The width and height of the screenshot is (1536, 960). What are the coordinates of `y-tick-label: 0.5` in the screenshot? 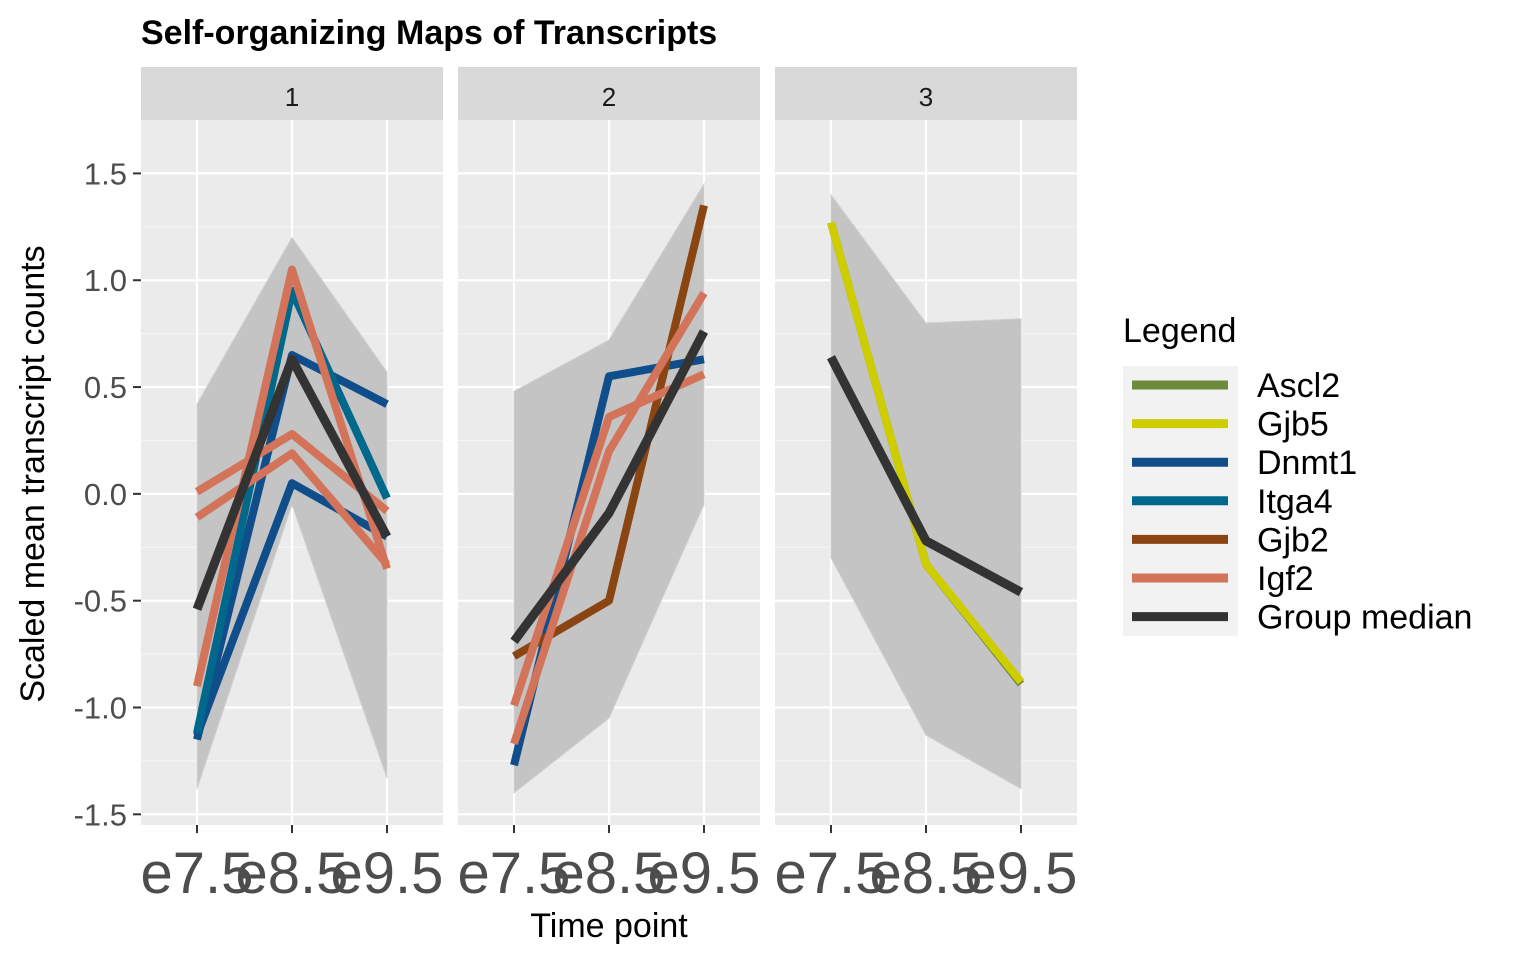 It's located at (105, 387).